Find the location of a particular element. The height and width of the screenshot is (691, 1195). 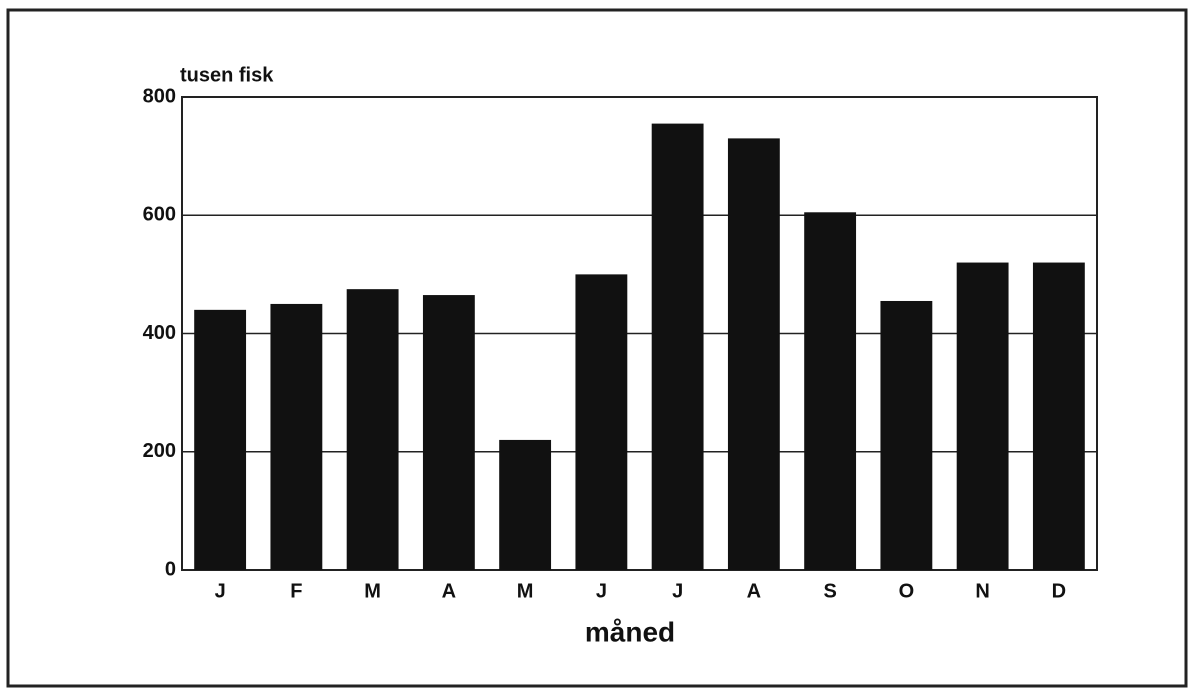

x-tick-label: F is located at coordinates (296, 591).